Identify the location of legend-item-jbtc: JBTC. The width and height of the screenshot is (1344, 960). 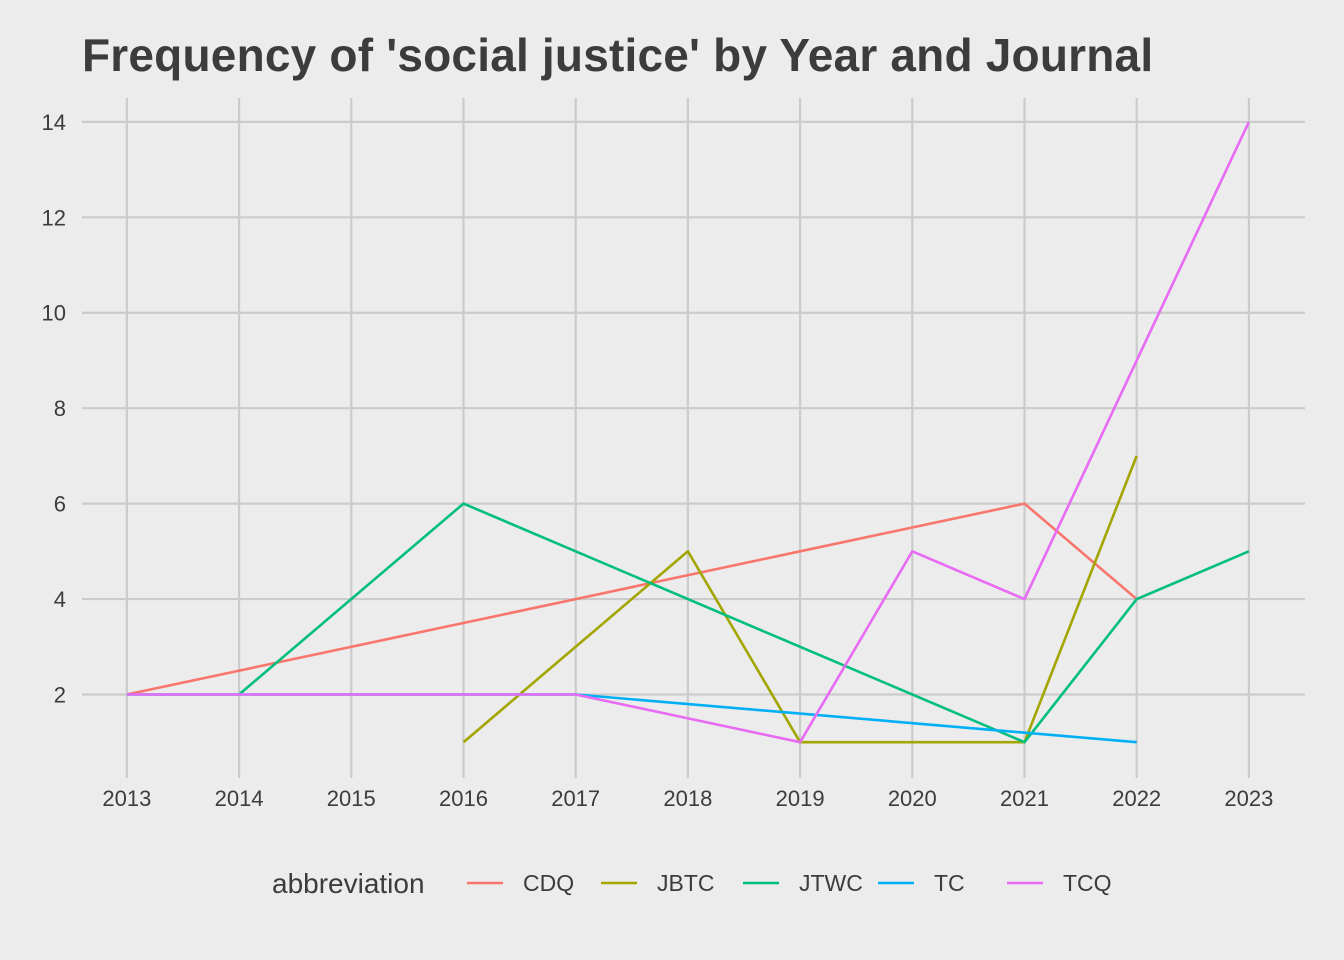
(658, 883).